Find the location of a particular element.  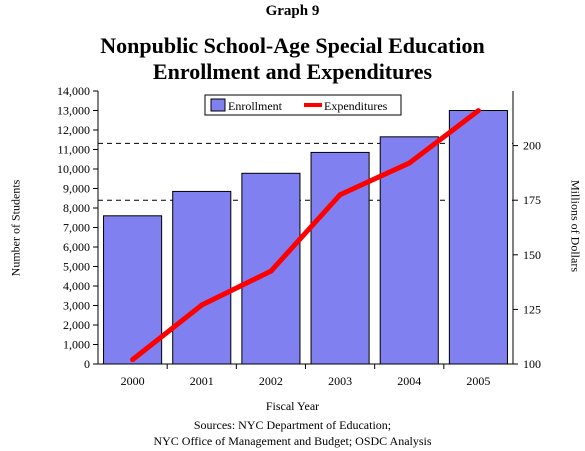

y-left-tick-label: 3,000 is located at coordinates (76, 306).